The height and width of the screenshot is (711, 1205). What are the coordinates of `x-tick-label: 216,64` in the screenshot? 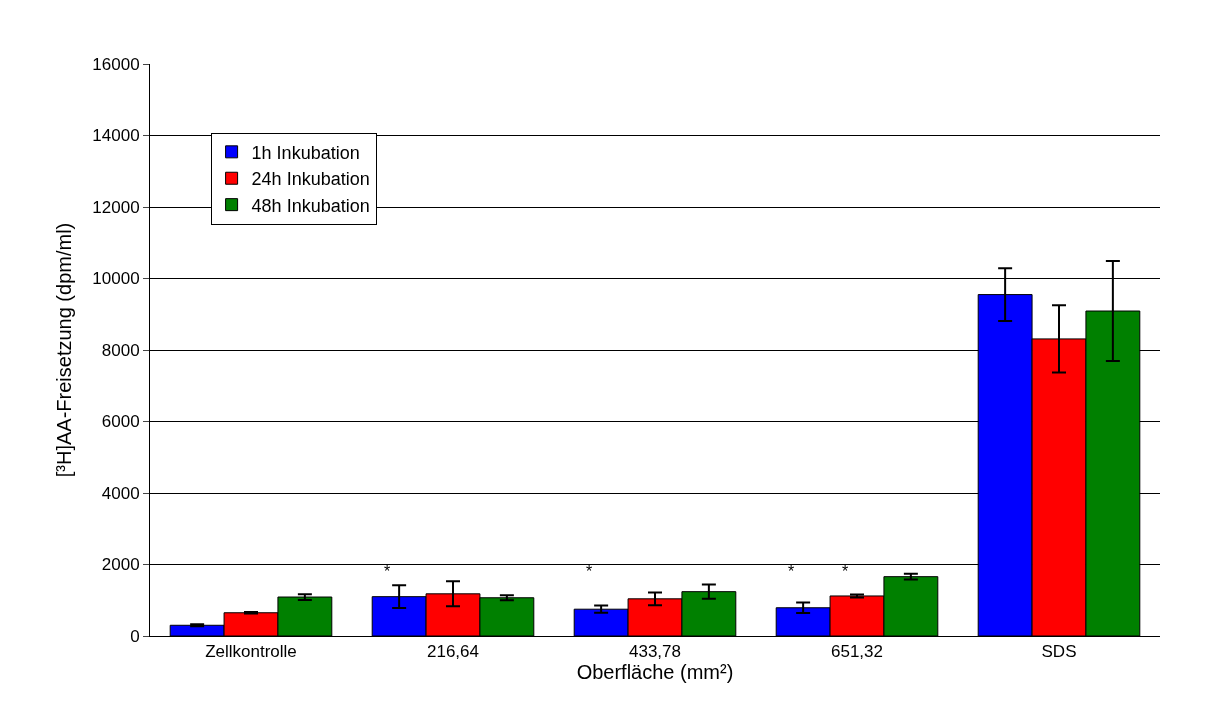 It's located at (453, 652).